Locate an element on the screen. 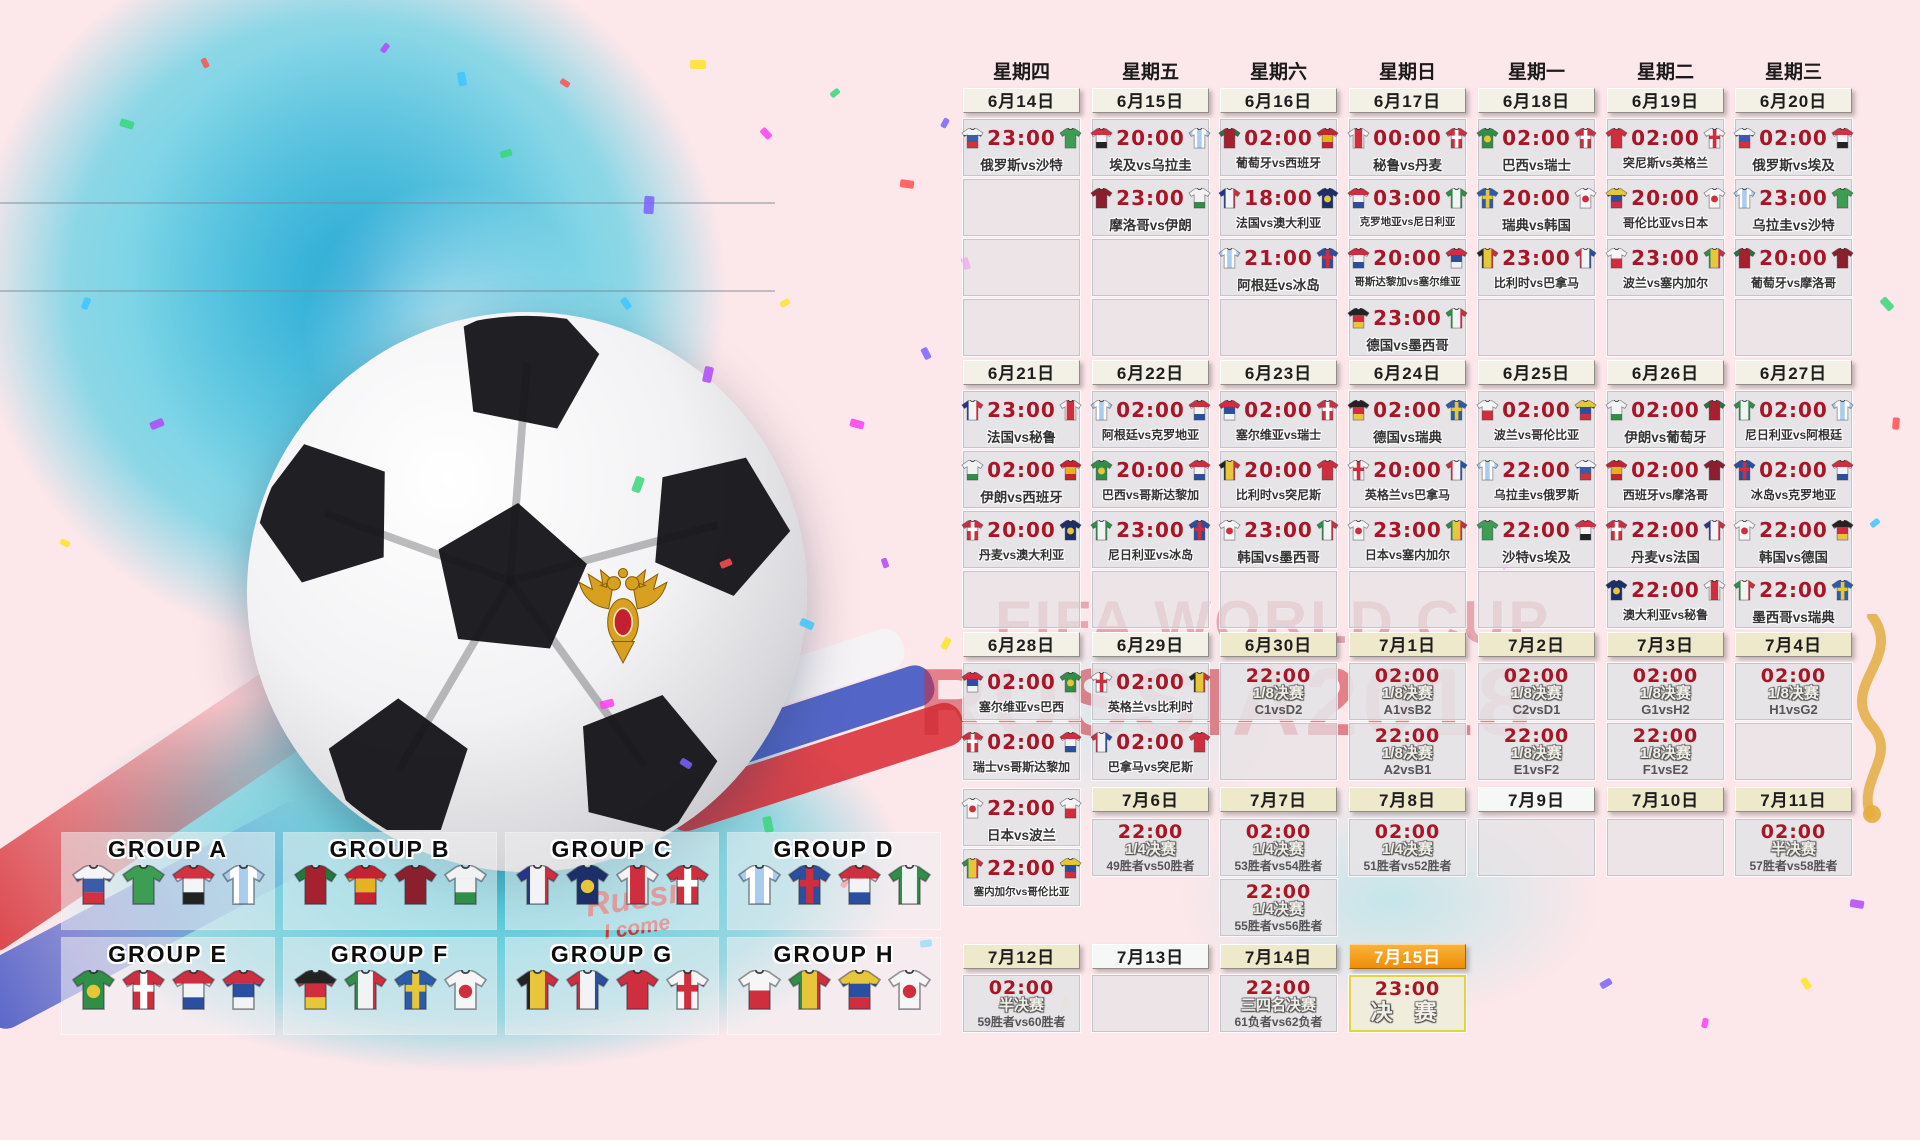 This screenshot has height=1140, width=1920. match-cell: 22:00 澳大利亚vs秘鲁 is located at coordinates (1665, 599).